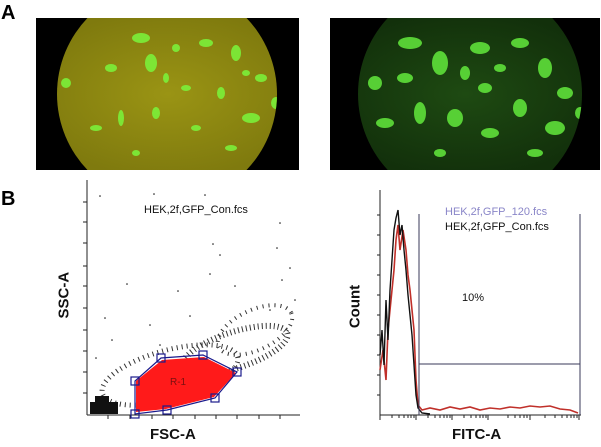 This screenshot has width=601, height=447. I want to click on brightfield-merged-micrograph, so click(167, 94).